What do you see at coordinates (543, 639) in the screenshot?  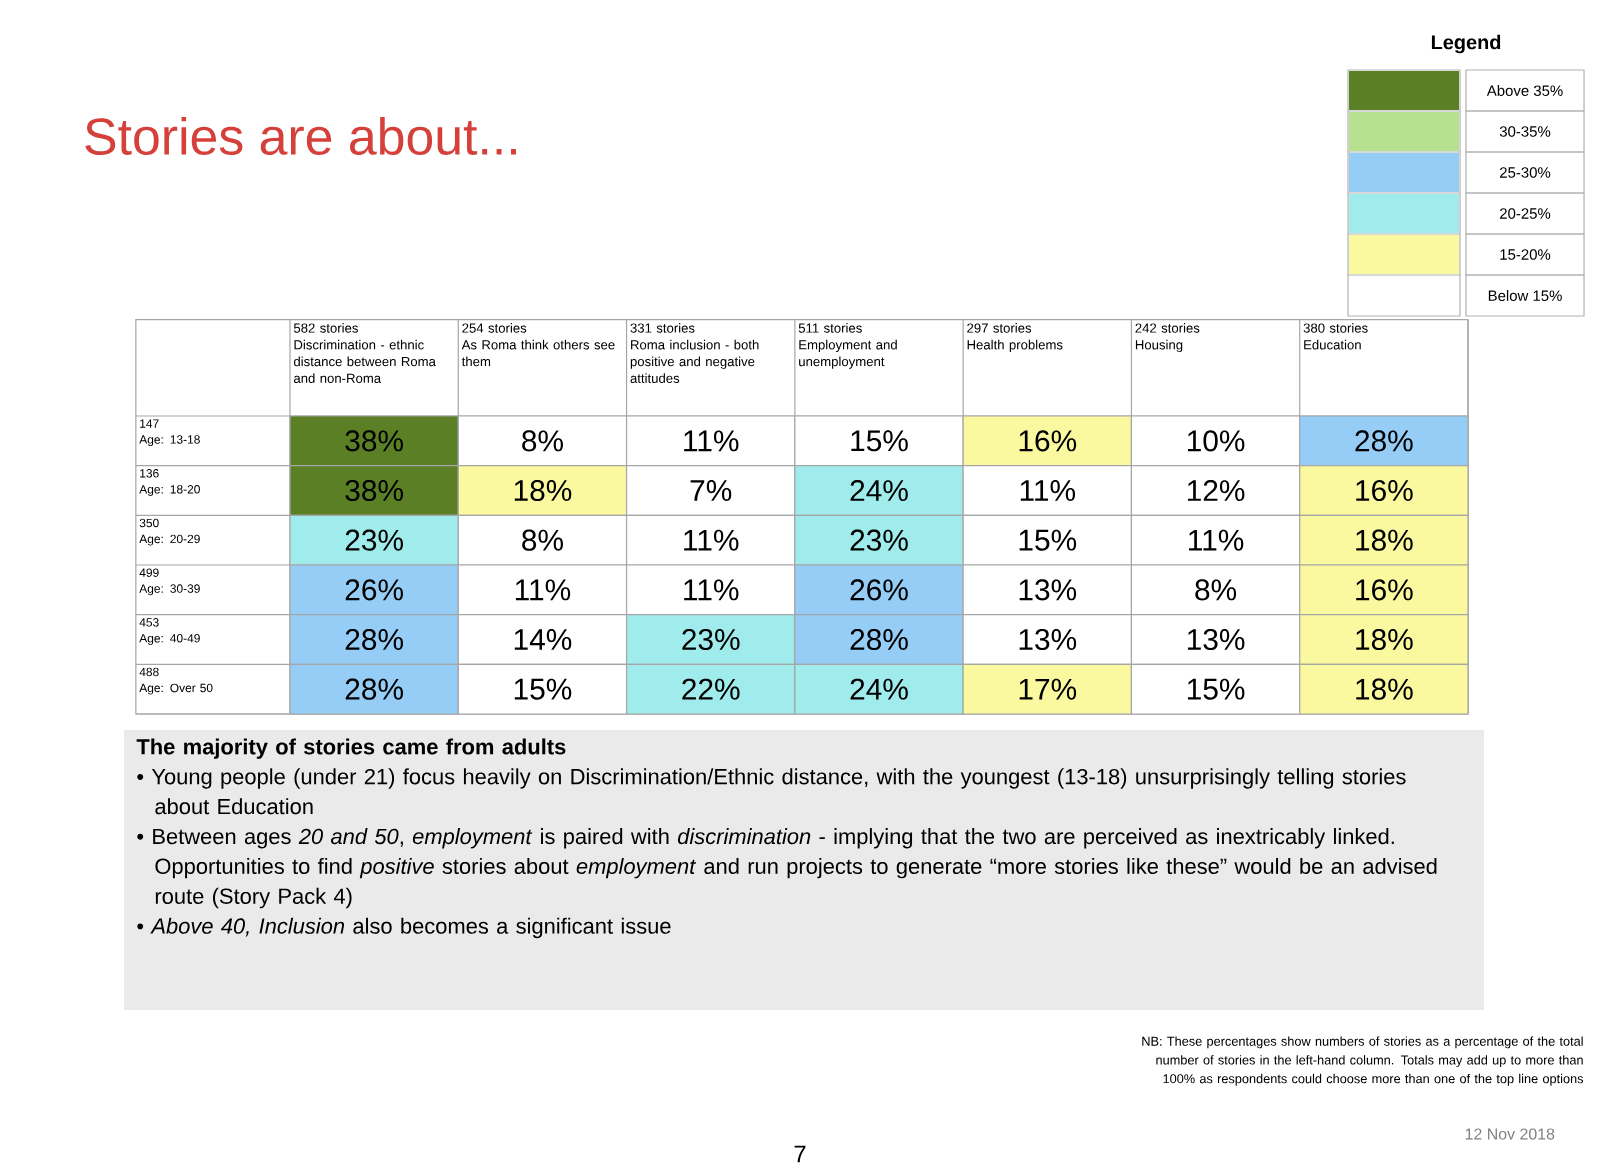 I see `data-label: 14%` at bounding box center [543, 639].